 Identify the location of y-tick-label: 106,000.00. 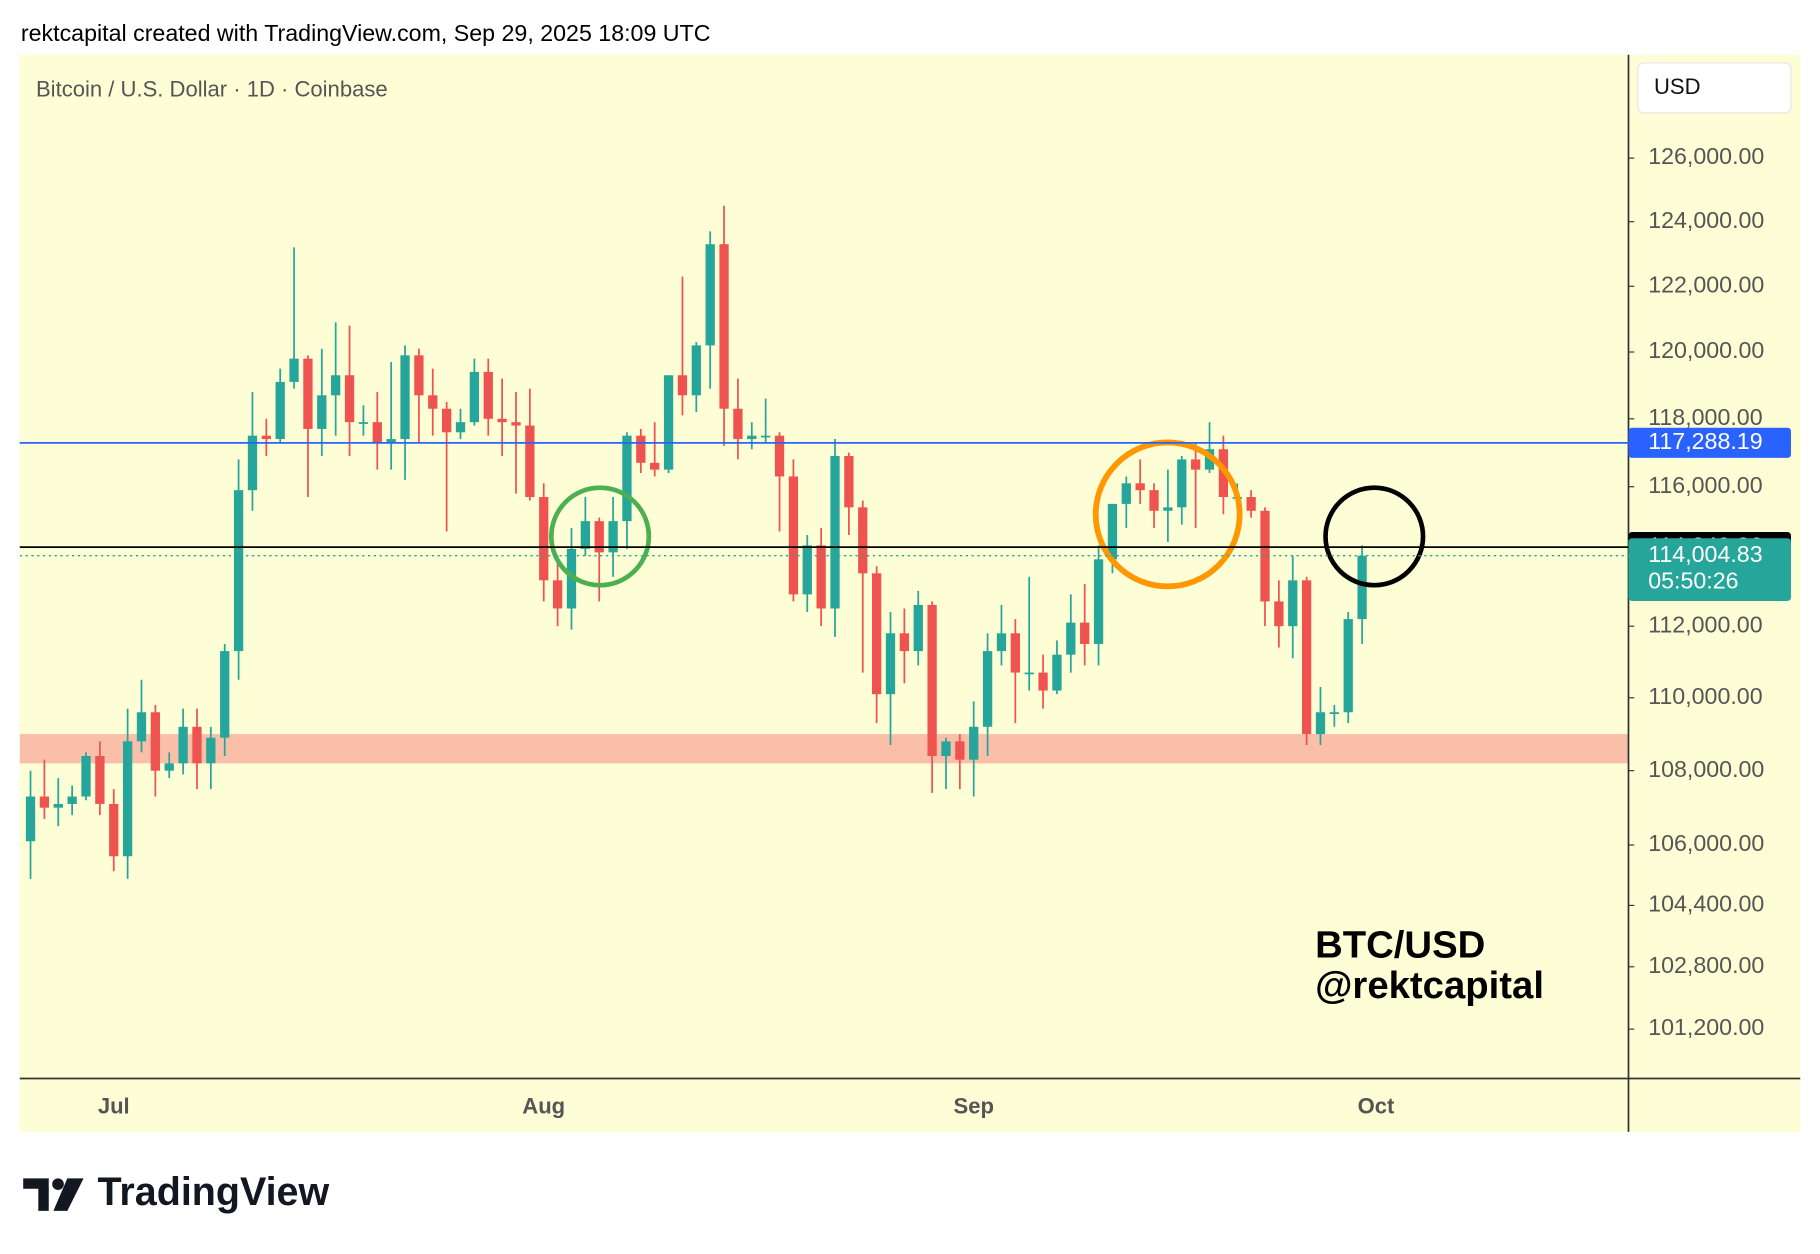
(1706, 843).